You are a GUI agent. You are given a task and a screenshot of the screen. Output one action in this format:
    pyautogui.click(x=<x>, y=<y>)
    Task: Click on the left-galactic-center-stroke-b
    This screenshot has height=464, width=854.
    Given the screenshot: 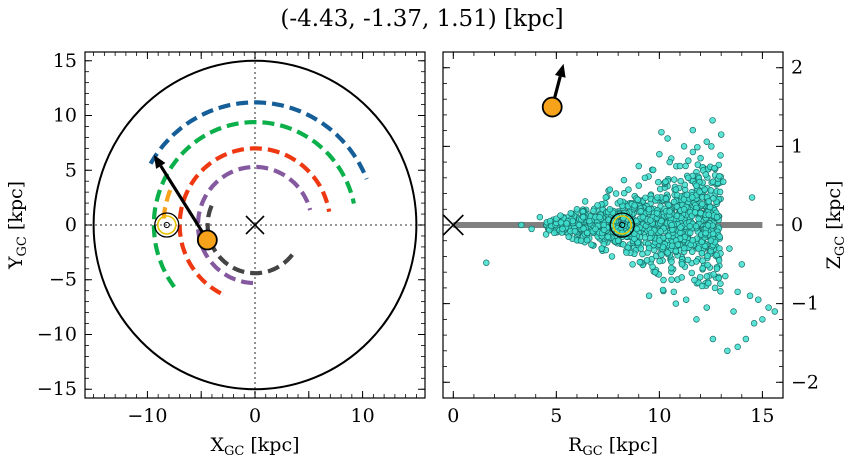 What is the action you would take?
    pyautogui.click(x=255, y=225)
    